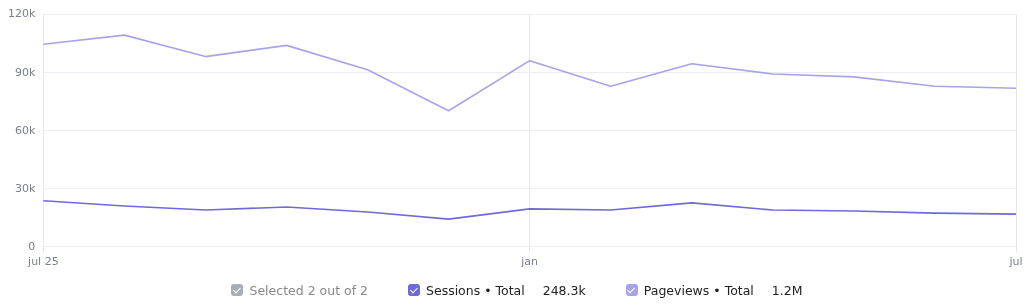  I want to click on y-tick-label: 0, so click(32, 246).